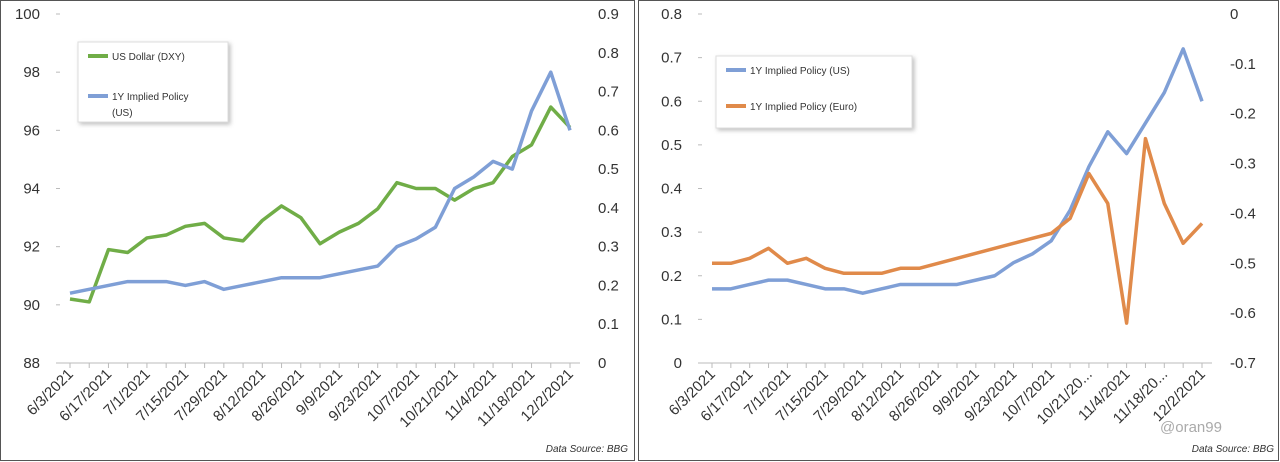  I want to click on y-tick-label: 0, so click(678, 363).